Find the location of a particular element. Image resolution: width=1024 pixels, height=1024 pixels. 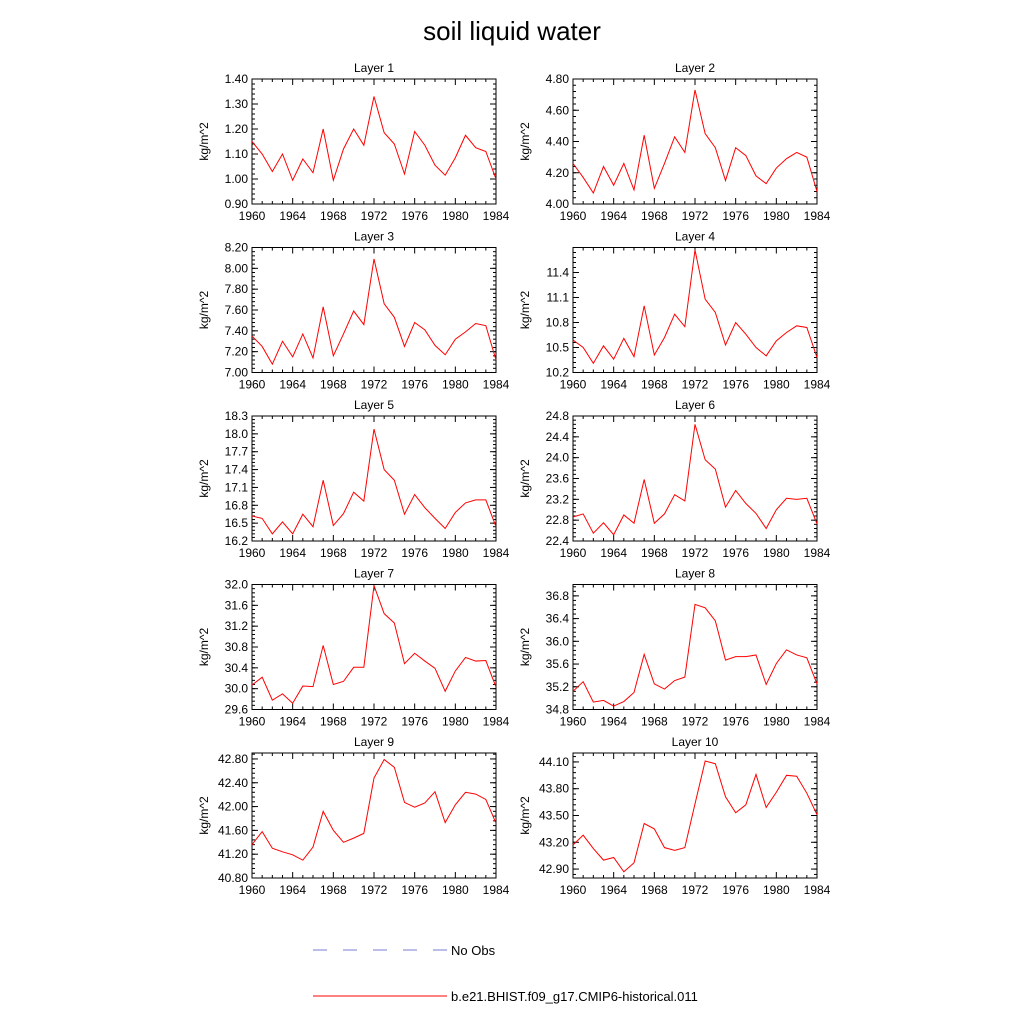

y-tick-label: 1.10 is located at coordinates (237, 154).